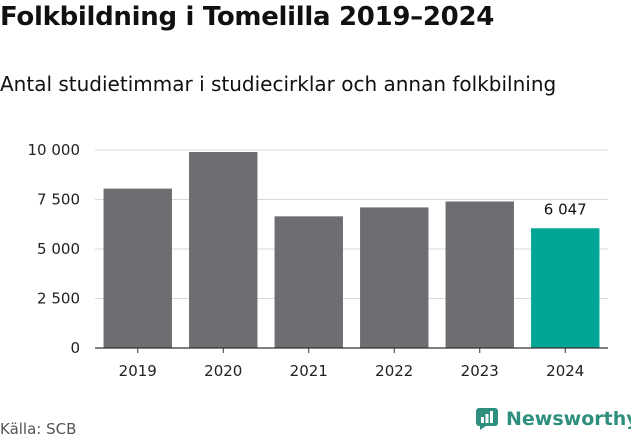 The image size is (631, 439). I want to click on source-note: Källa: SCB, so click(38, 429).